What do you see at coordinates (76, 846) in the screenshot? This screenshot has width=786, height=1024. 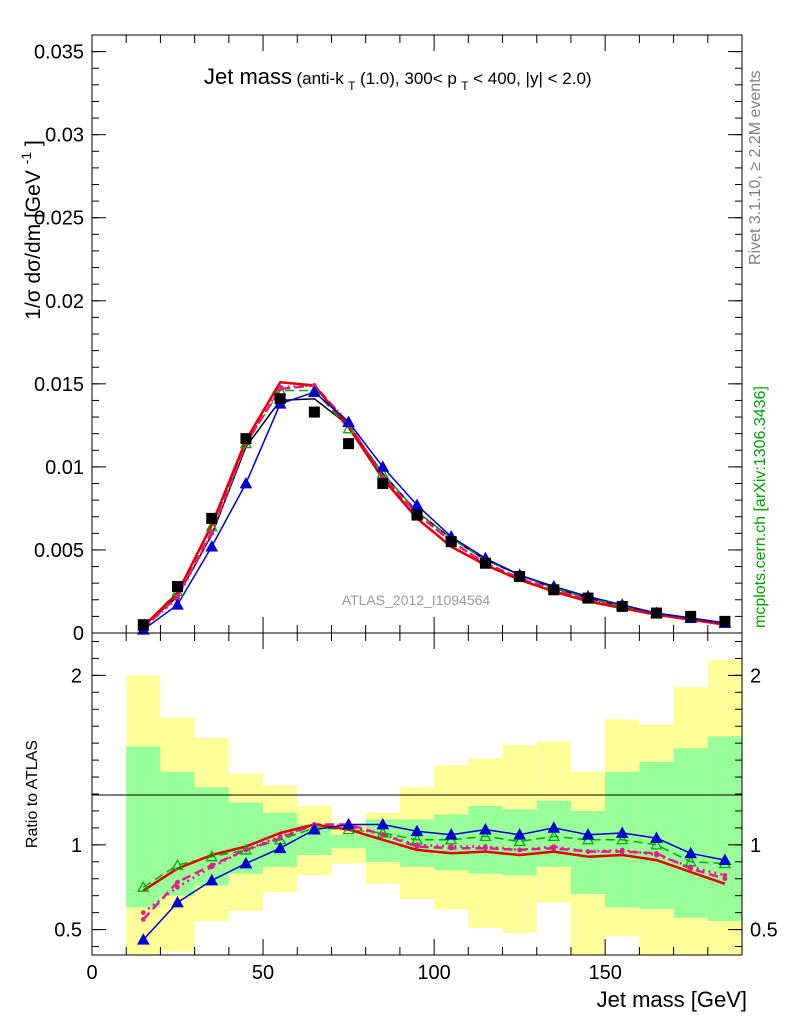 I see `ratio-y-tick-label-1: 1` at bounding box center [76, 846].